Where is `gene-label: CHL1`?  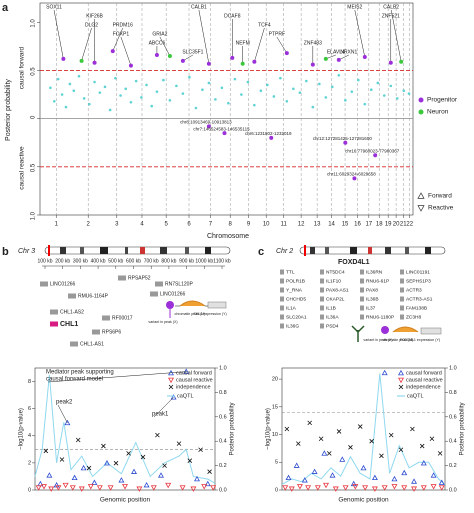
gene-label: CHL1 is located at coordinates (69, 324).